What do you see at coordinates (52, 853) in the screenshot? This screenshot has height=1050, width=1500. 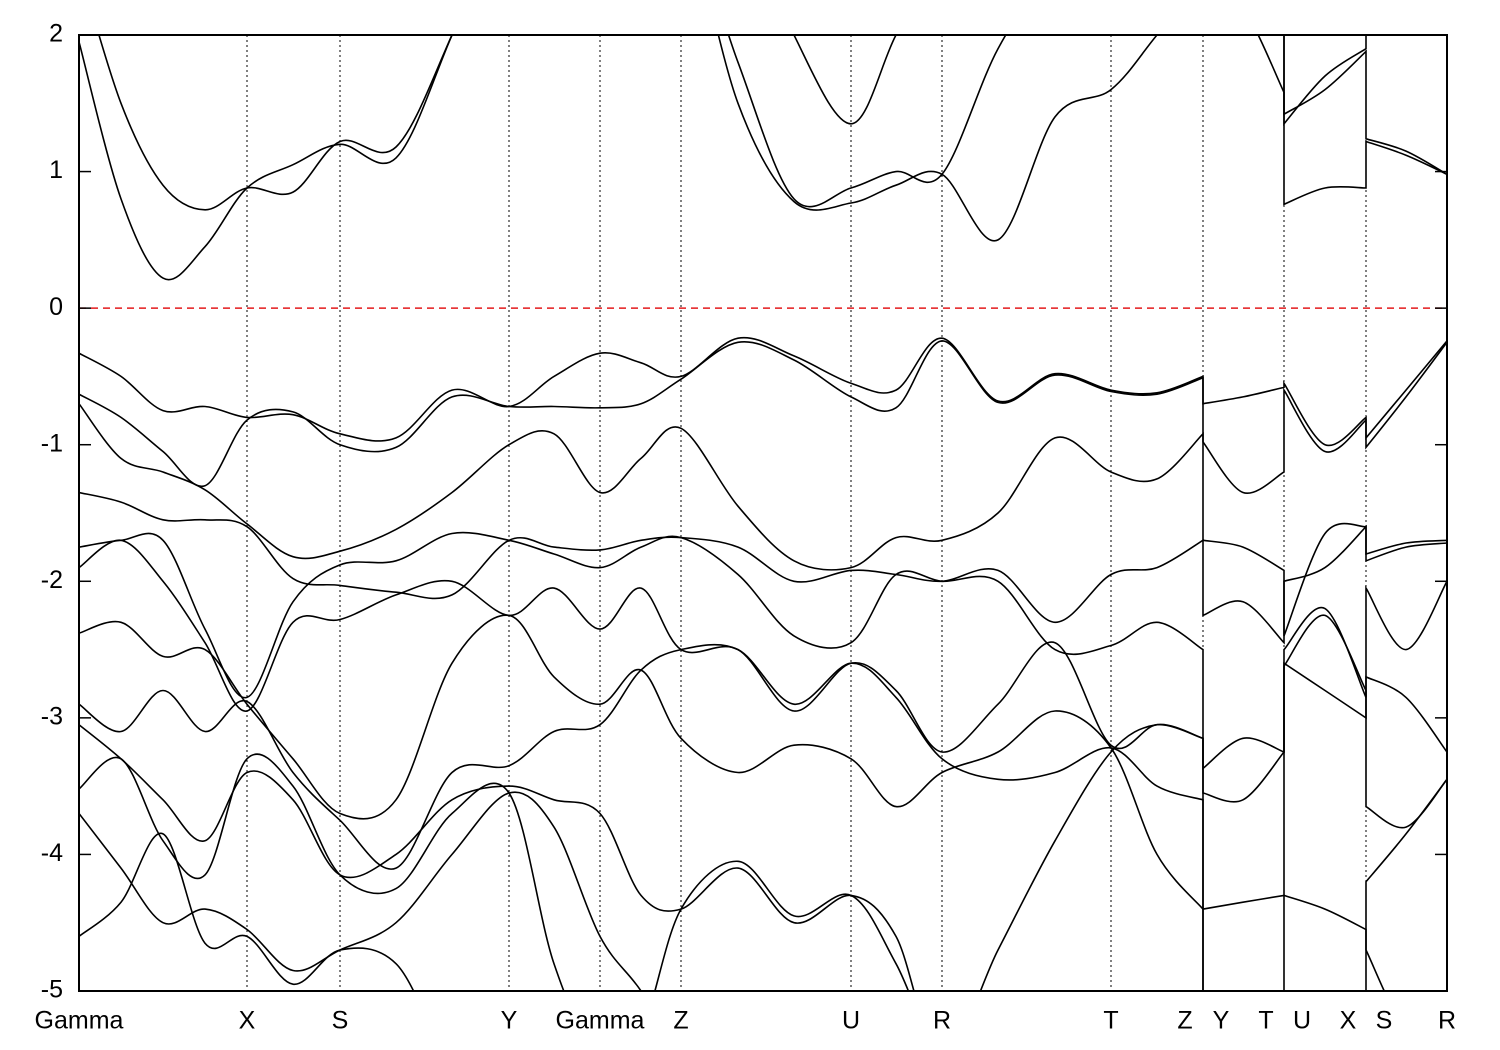 I see `y-tick-label: -4` at bounding box center [52, 853].